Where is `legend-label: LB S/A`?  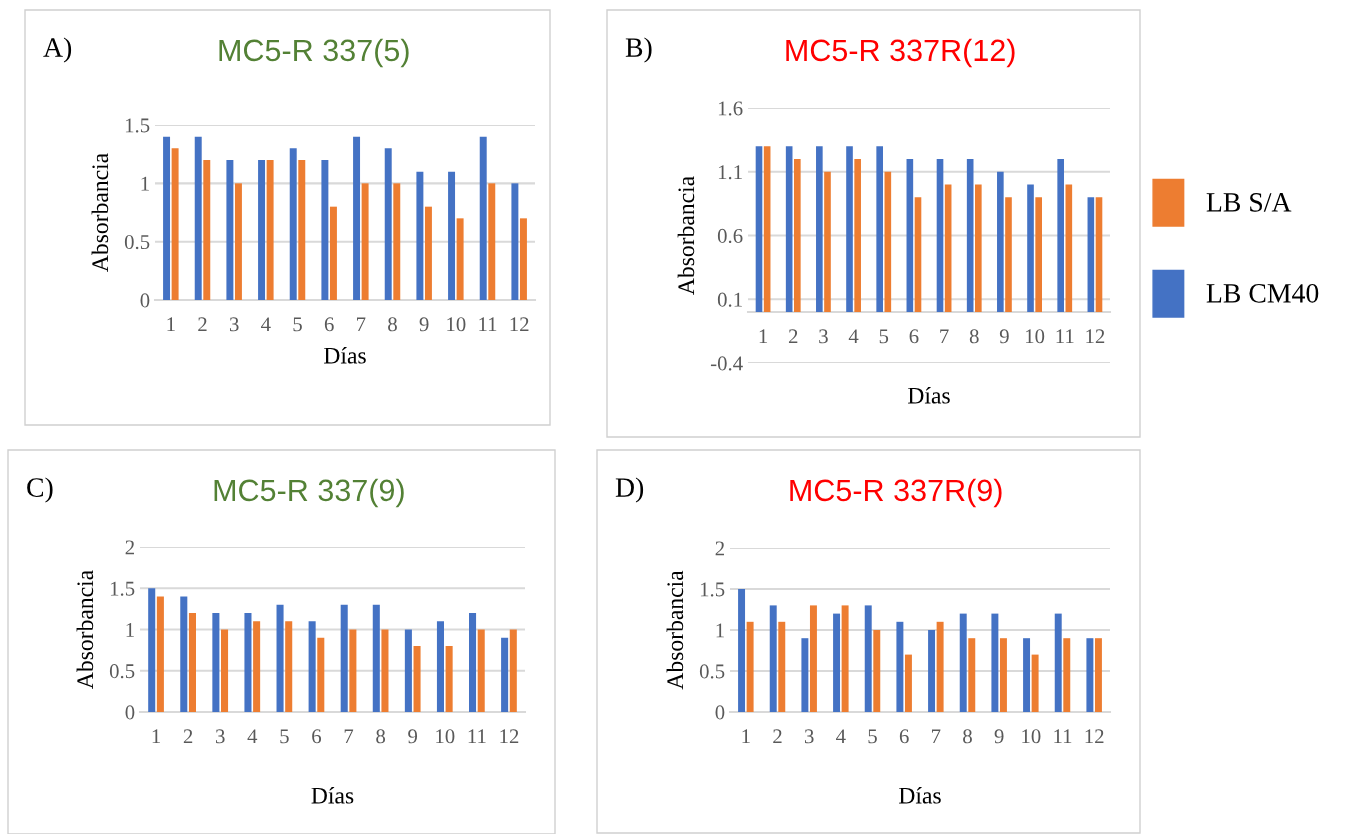 legend-label: LB S/A is located at coordinates (1249, 202).